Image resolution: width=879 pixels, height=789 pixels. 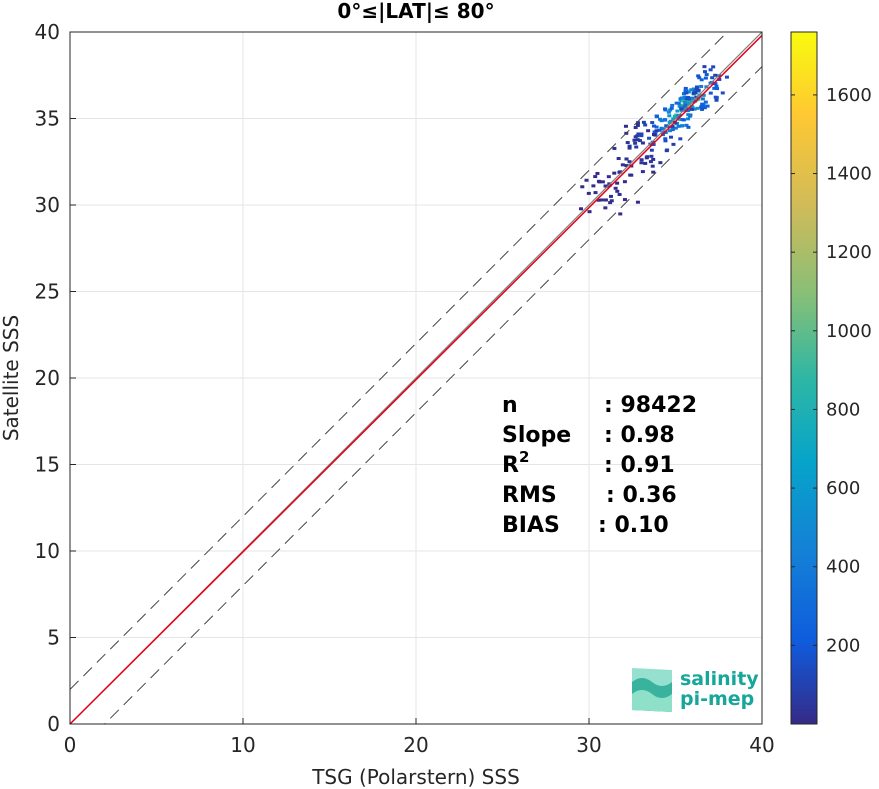 What do you see at coordinates (639, 465) in the screenshot?
I see `stat-value: : 0.91` at bounding box center [639, 465].